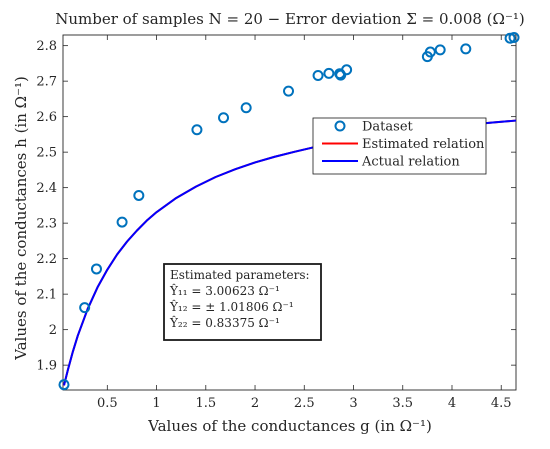 The height and width of the screenshot is (449, 550). I want to click on parameter-y22: Ŷ₂₂ = 0.83375 Ω⁻¹, so click(224, 322).